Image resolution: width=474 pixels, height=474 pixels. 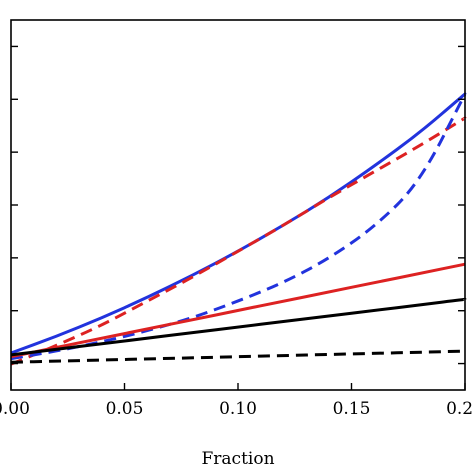 I want to click on x-tick-labels: 0.00 0.05 0.10 0.15 0.20, so click(x=237, y=409).